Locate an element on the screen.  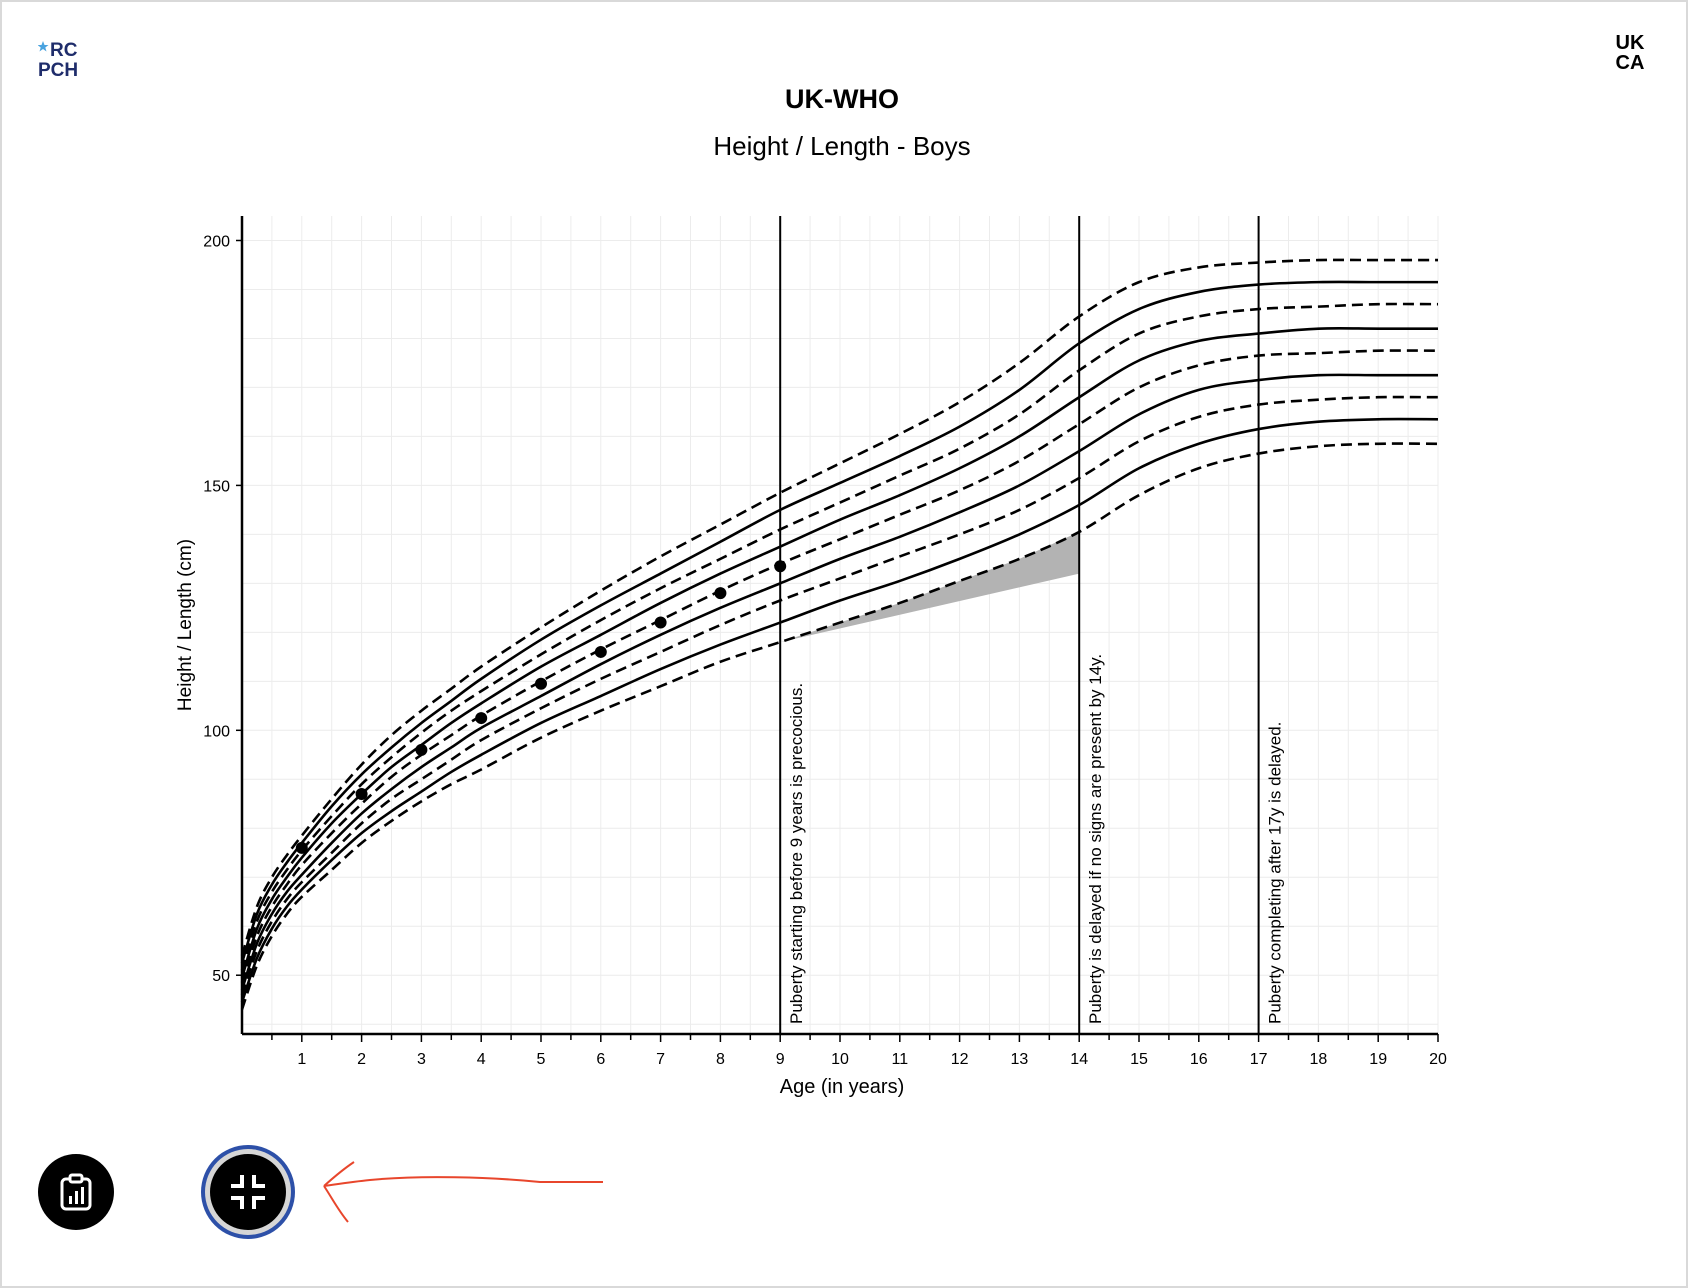
x-tick-label: 20 is located at coordinates (1438, 1059).